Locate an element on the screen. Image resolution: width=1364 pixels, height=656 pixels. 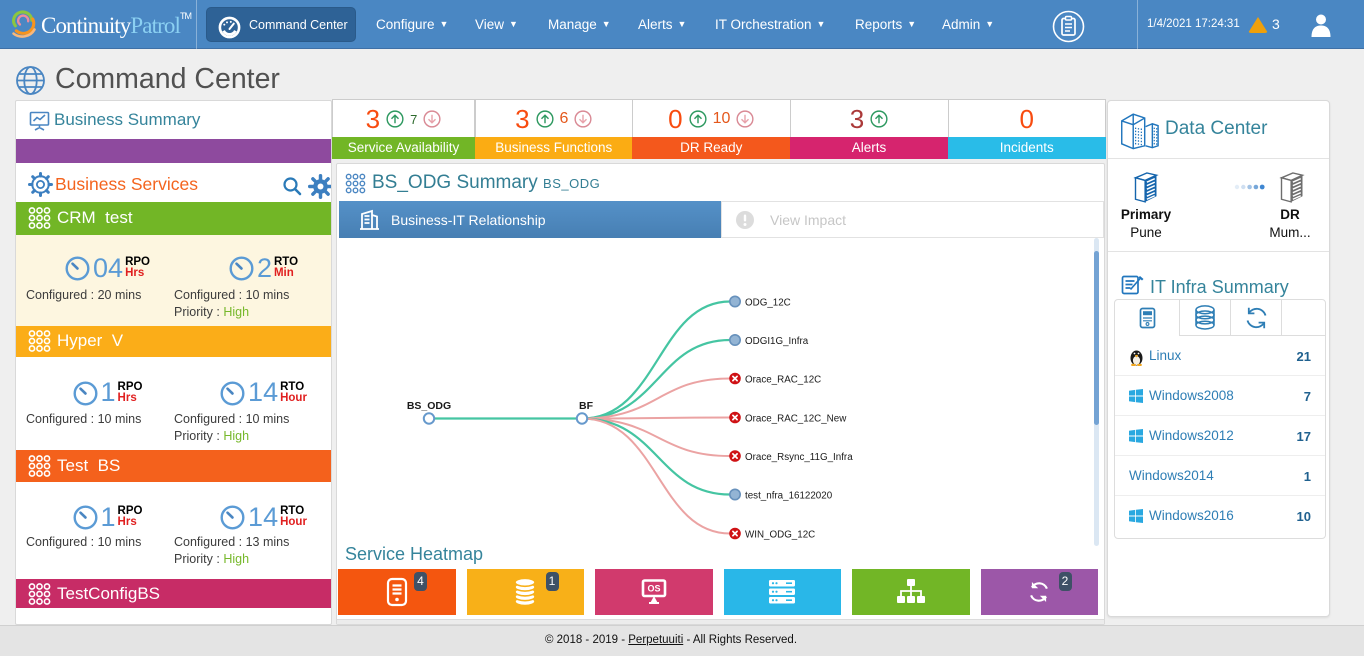
svg-text: ODG_12C is located at coordinates (768, 303).